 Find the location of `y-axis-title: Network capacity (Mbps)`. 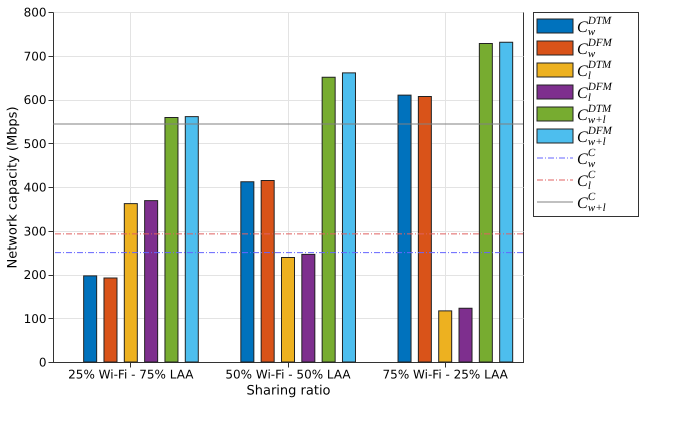

y-axis-title: Network capacity (Mbps) is located at coordinates (13, 187).